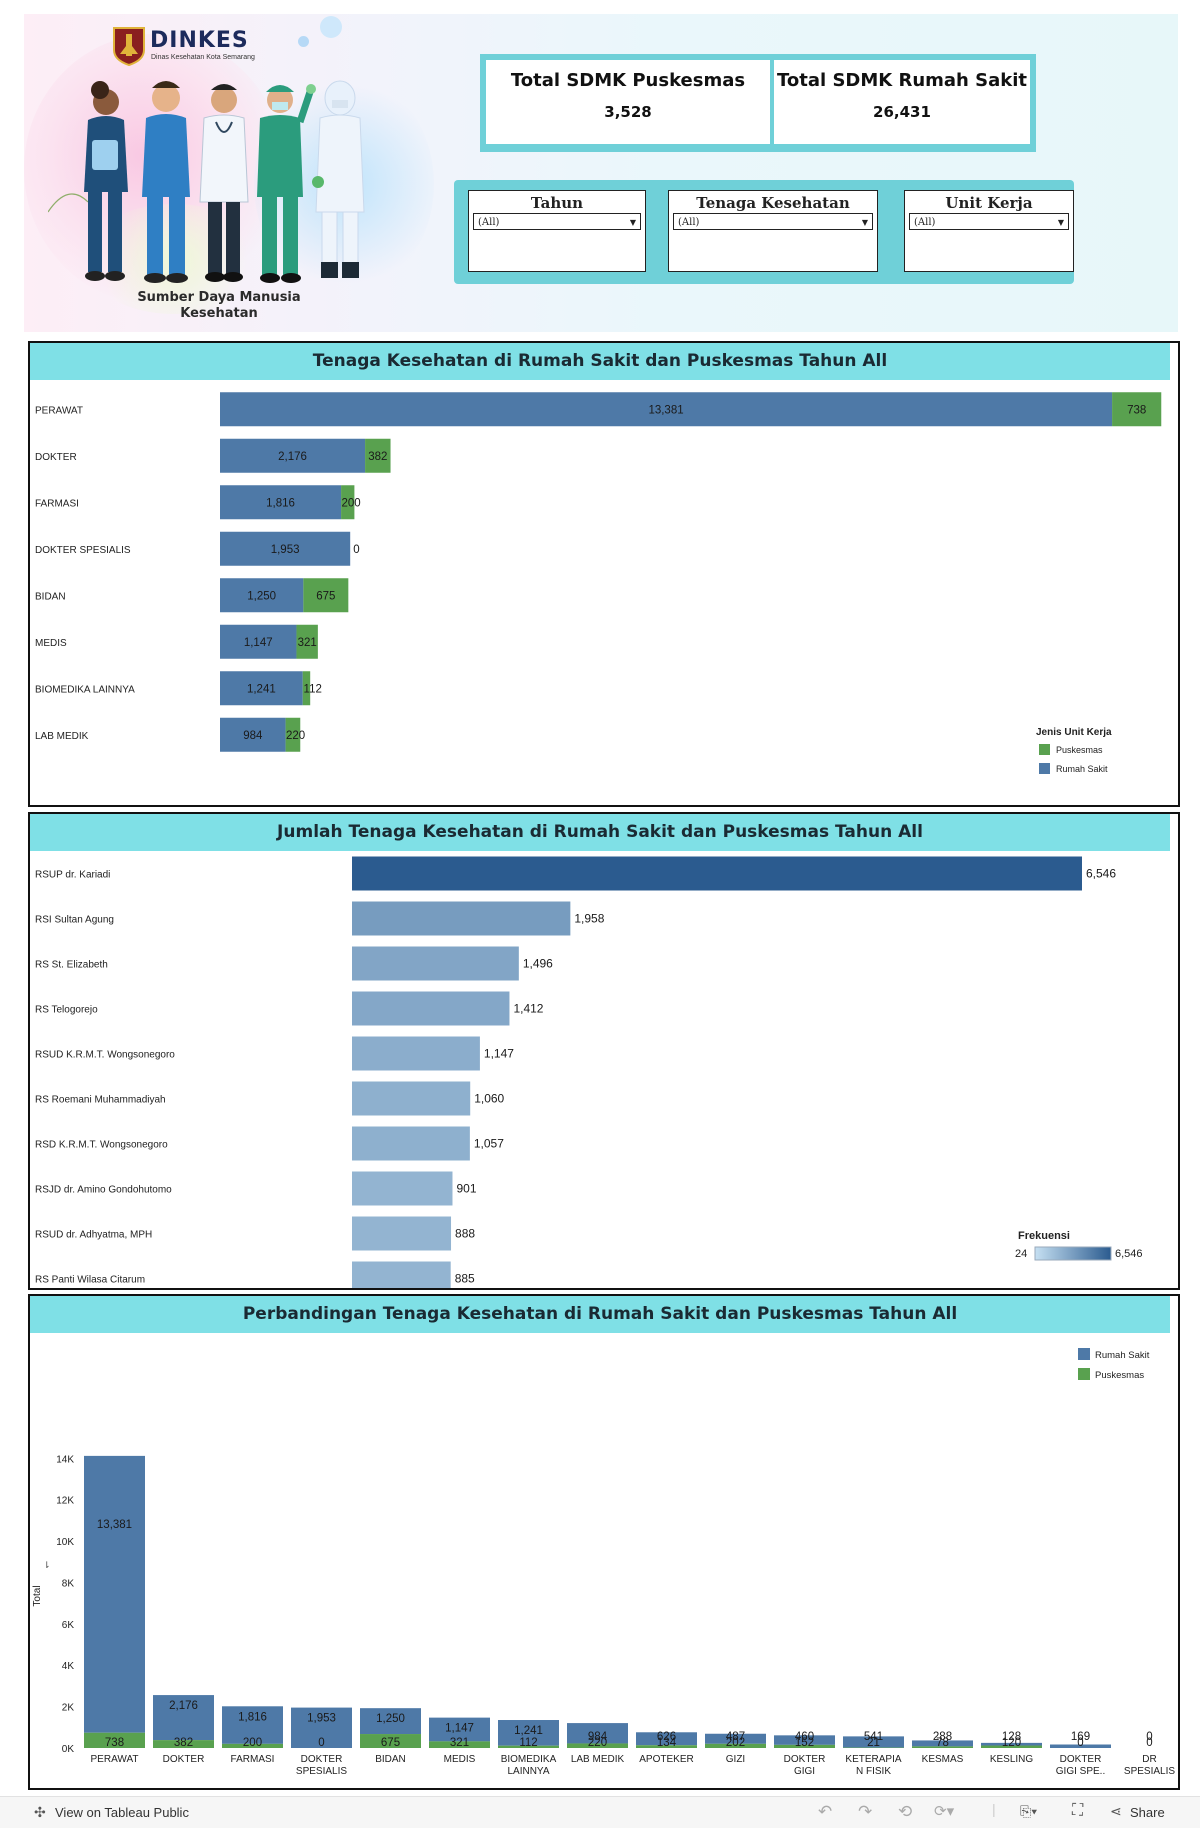 The height and width of the screenshot is (1828, 1200). Describe the element at coordinates (68, 1749) in the screenshot. I see `y-tick-label: 0K` at that location.